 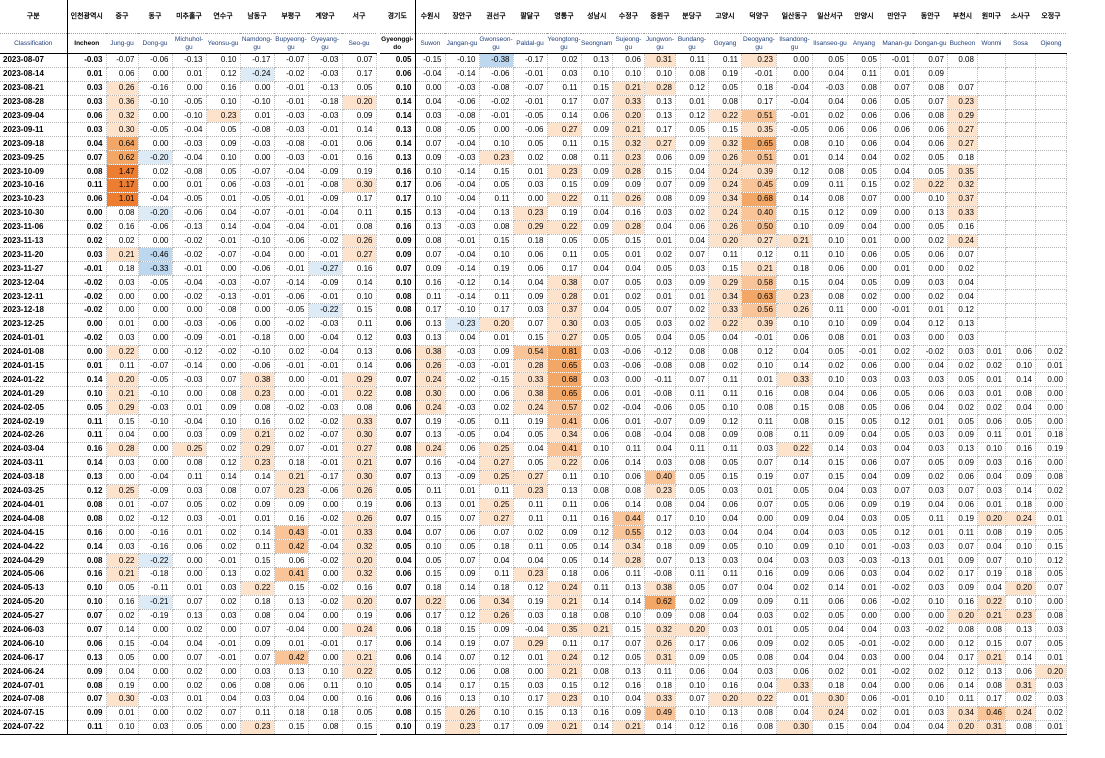 What do you see at coordinates (359, 352) in the screenshot?
I see `table-cell: 0.13` at bounding box center [359, 352].